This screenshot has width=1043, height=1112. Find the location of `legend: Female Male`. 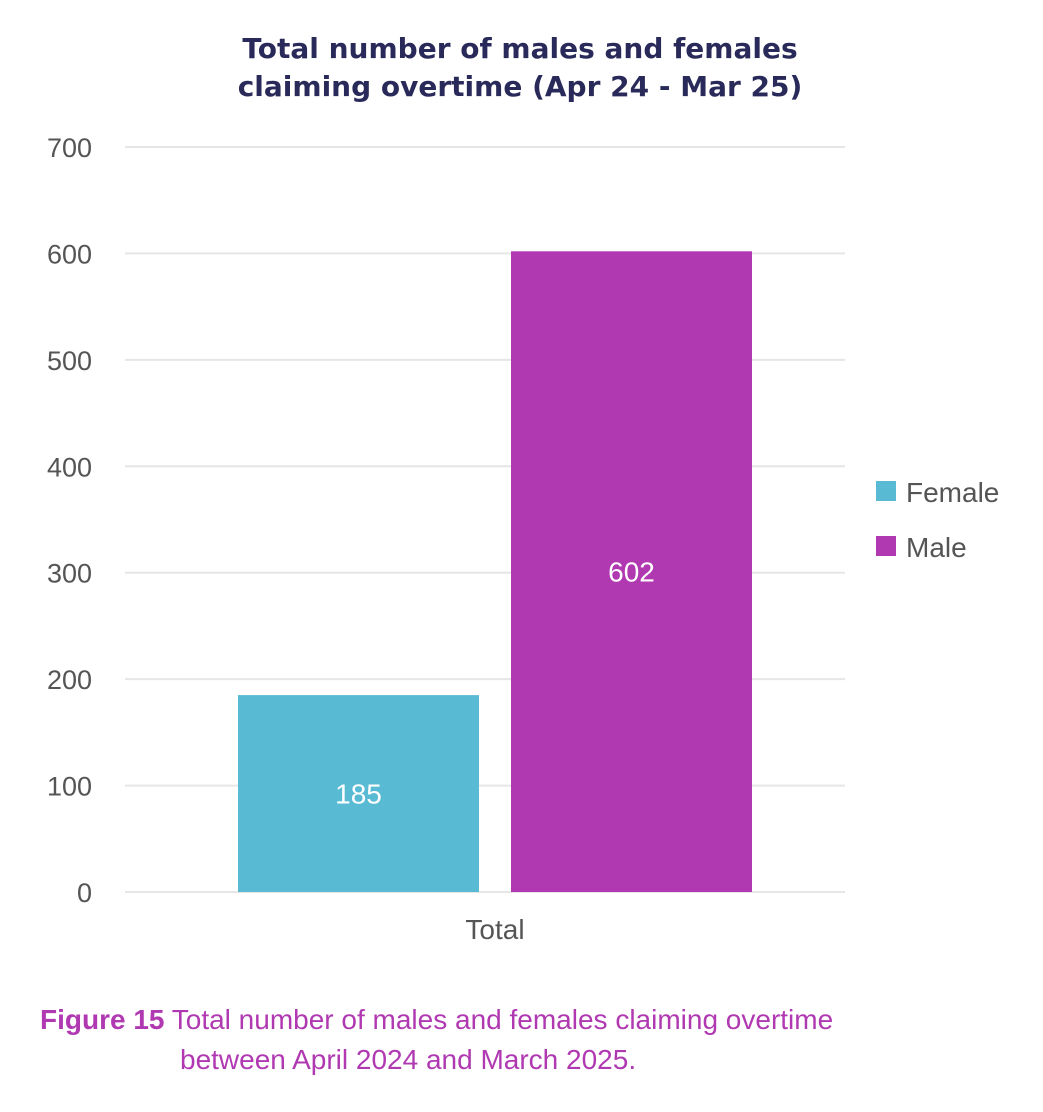

legend: Female Male is located at coordinates (937, 520).